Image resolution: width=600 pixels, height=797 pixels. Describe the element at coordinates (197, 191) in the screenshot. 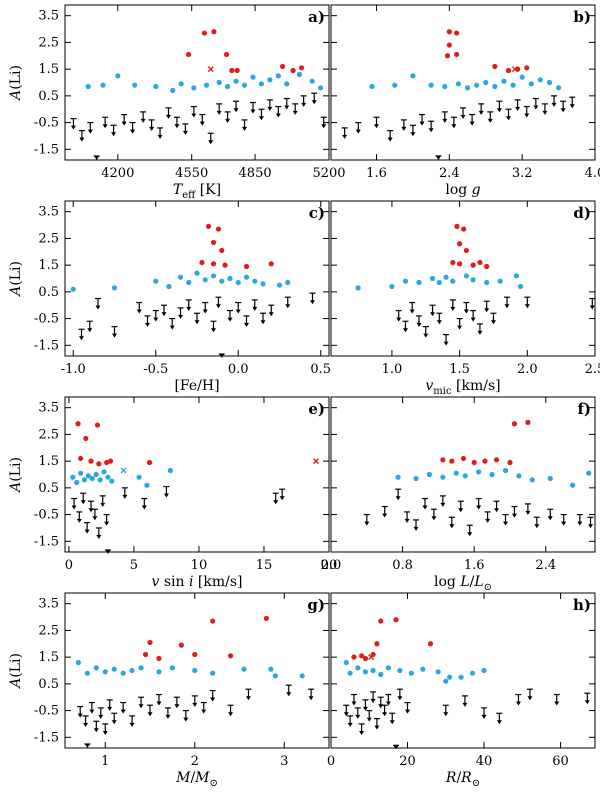

I see `x-axis-label: Teff [K]` at that location.